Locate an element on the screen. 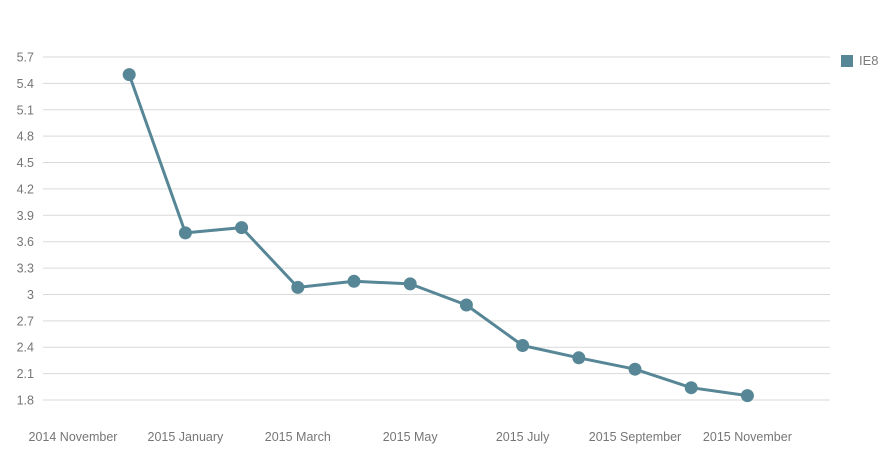  legend-item-ie8: IE8 is located at coordinates (860, 61).